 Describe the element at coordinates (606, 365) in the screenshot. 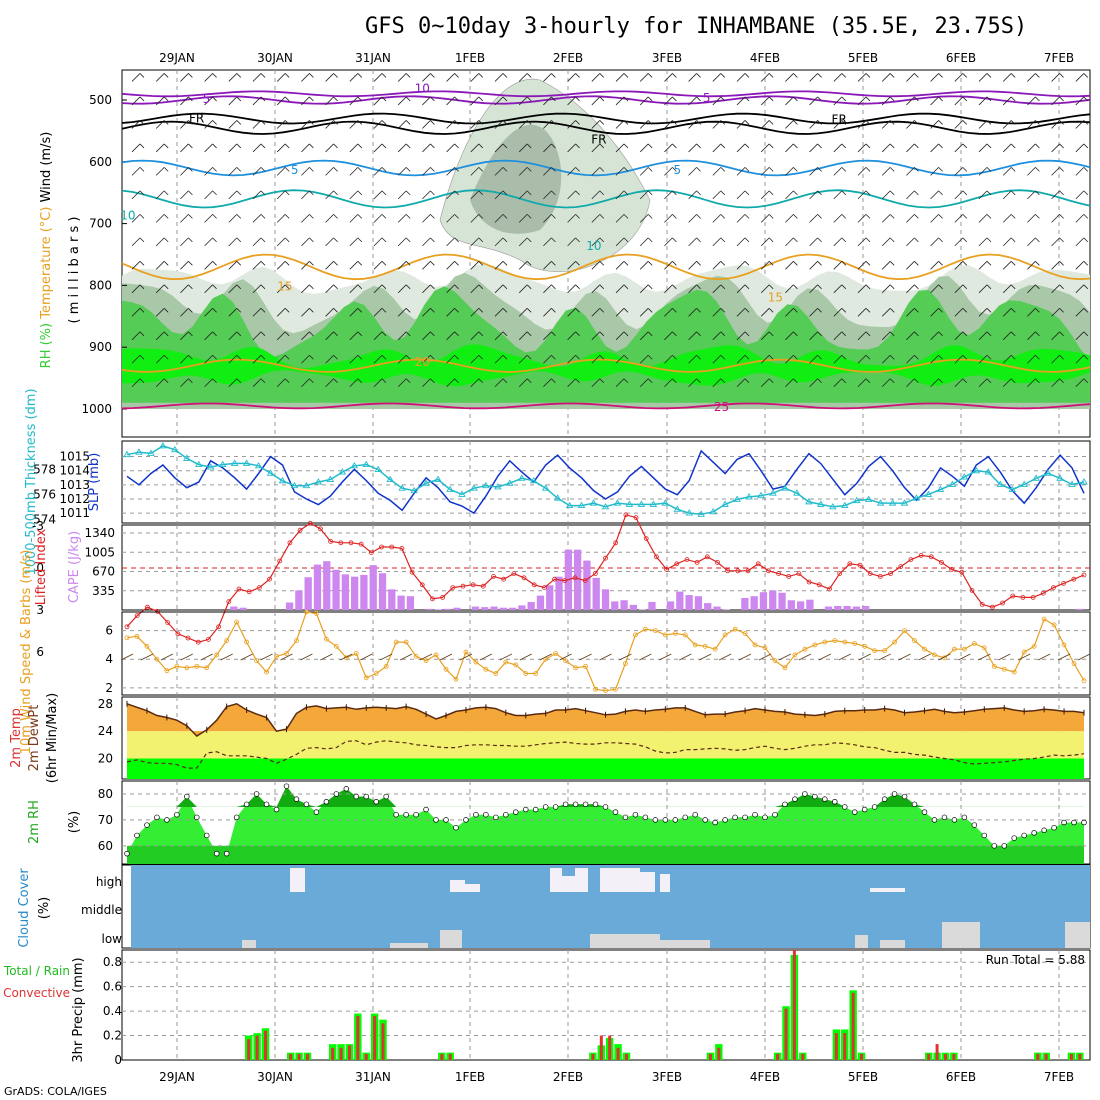

I see `contour-line` at that location.